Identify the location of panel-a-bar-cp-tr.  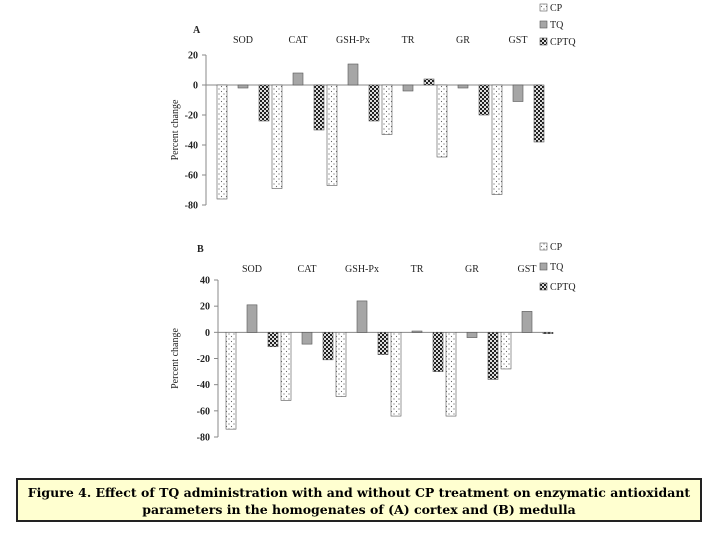
(387, 109).